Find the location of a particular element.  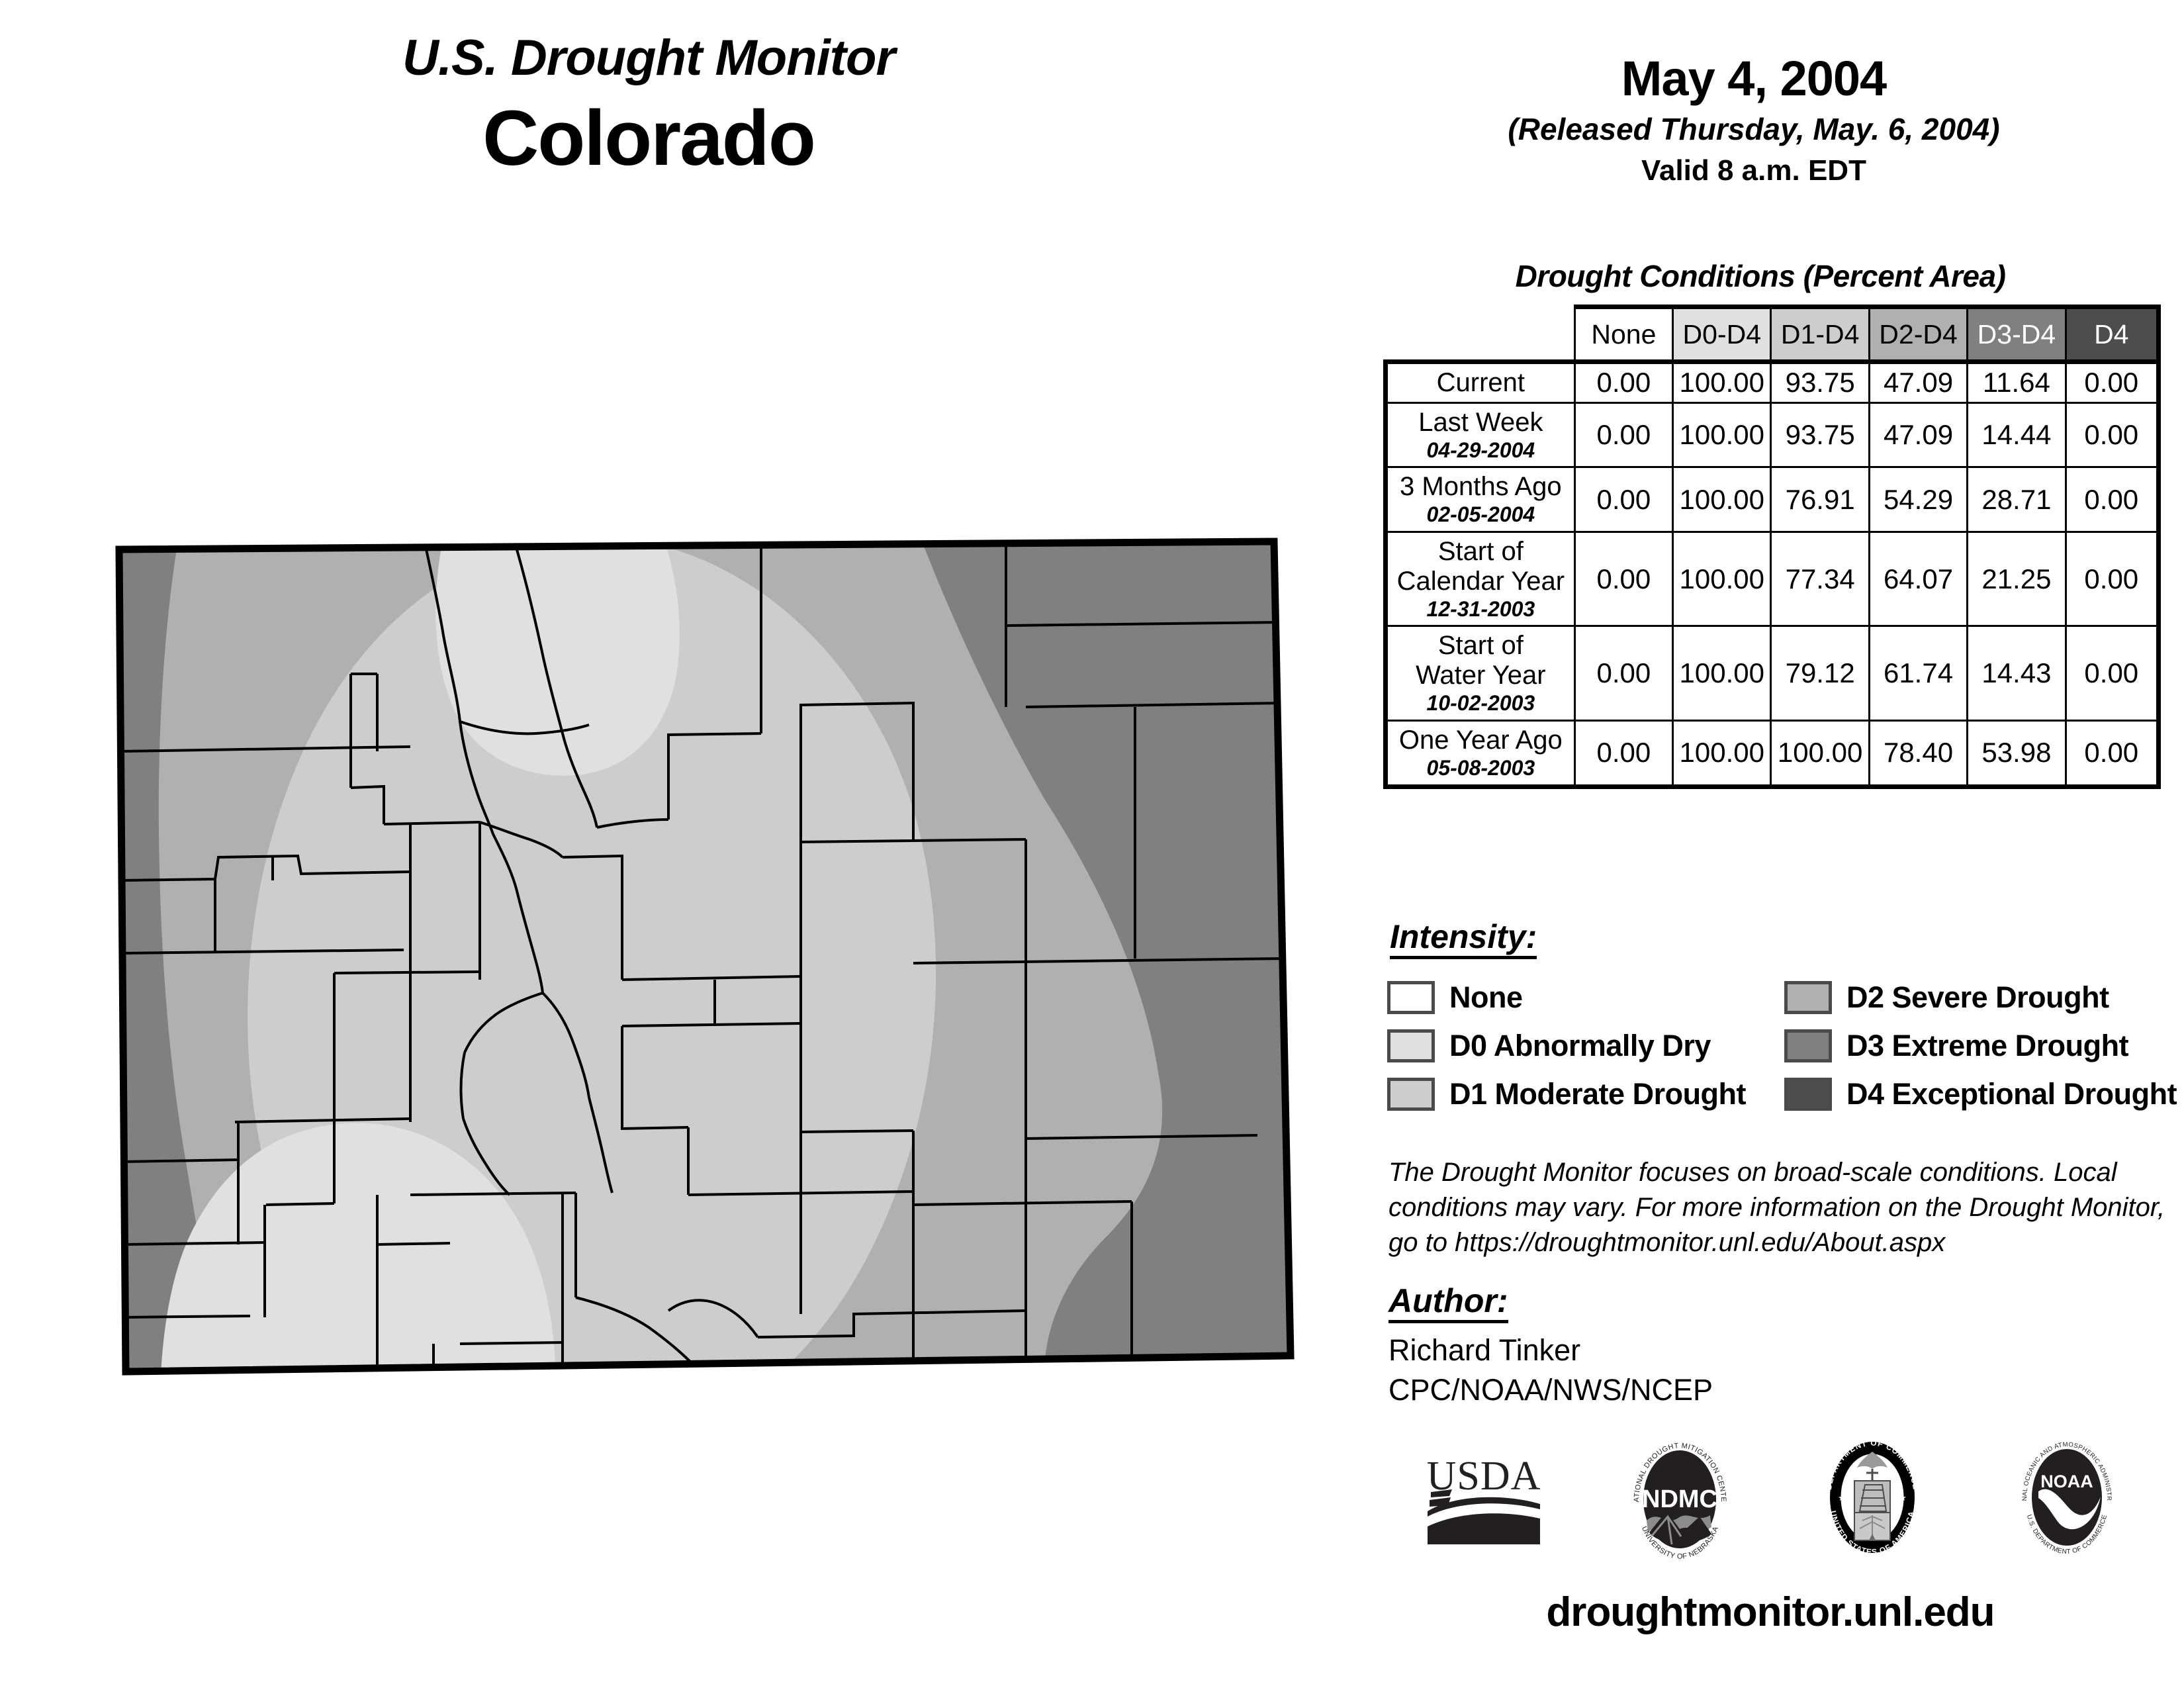

swatch-d1 is located at coordinates (1411, 1094).